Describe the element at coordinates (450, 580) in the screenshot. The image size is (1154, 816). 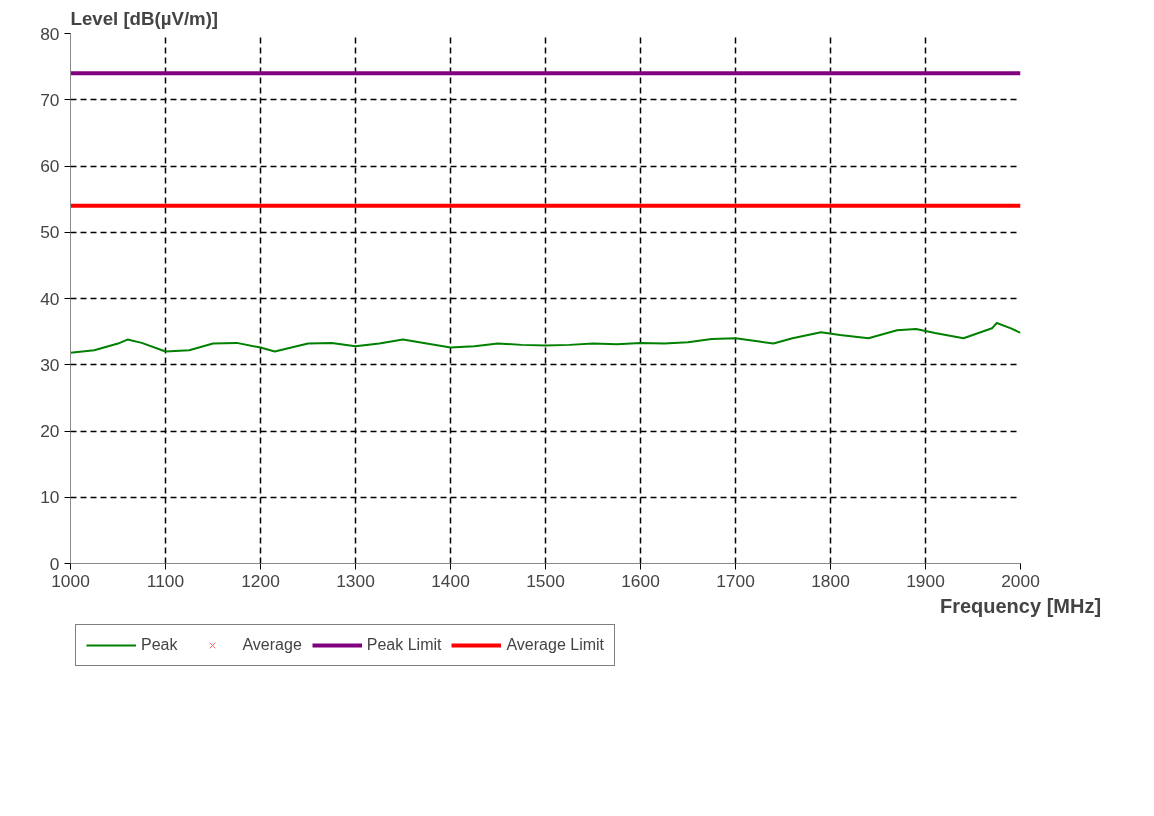
I see `x-tick-label: 1400` at that location.